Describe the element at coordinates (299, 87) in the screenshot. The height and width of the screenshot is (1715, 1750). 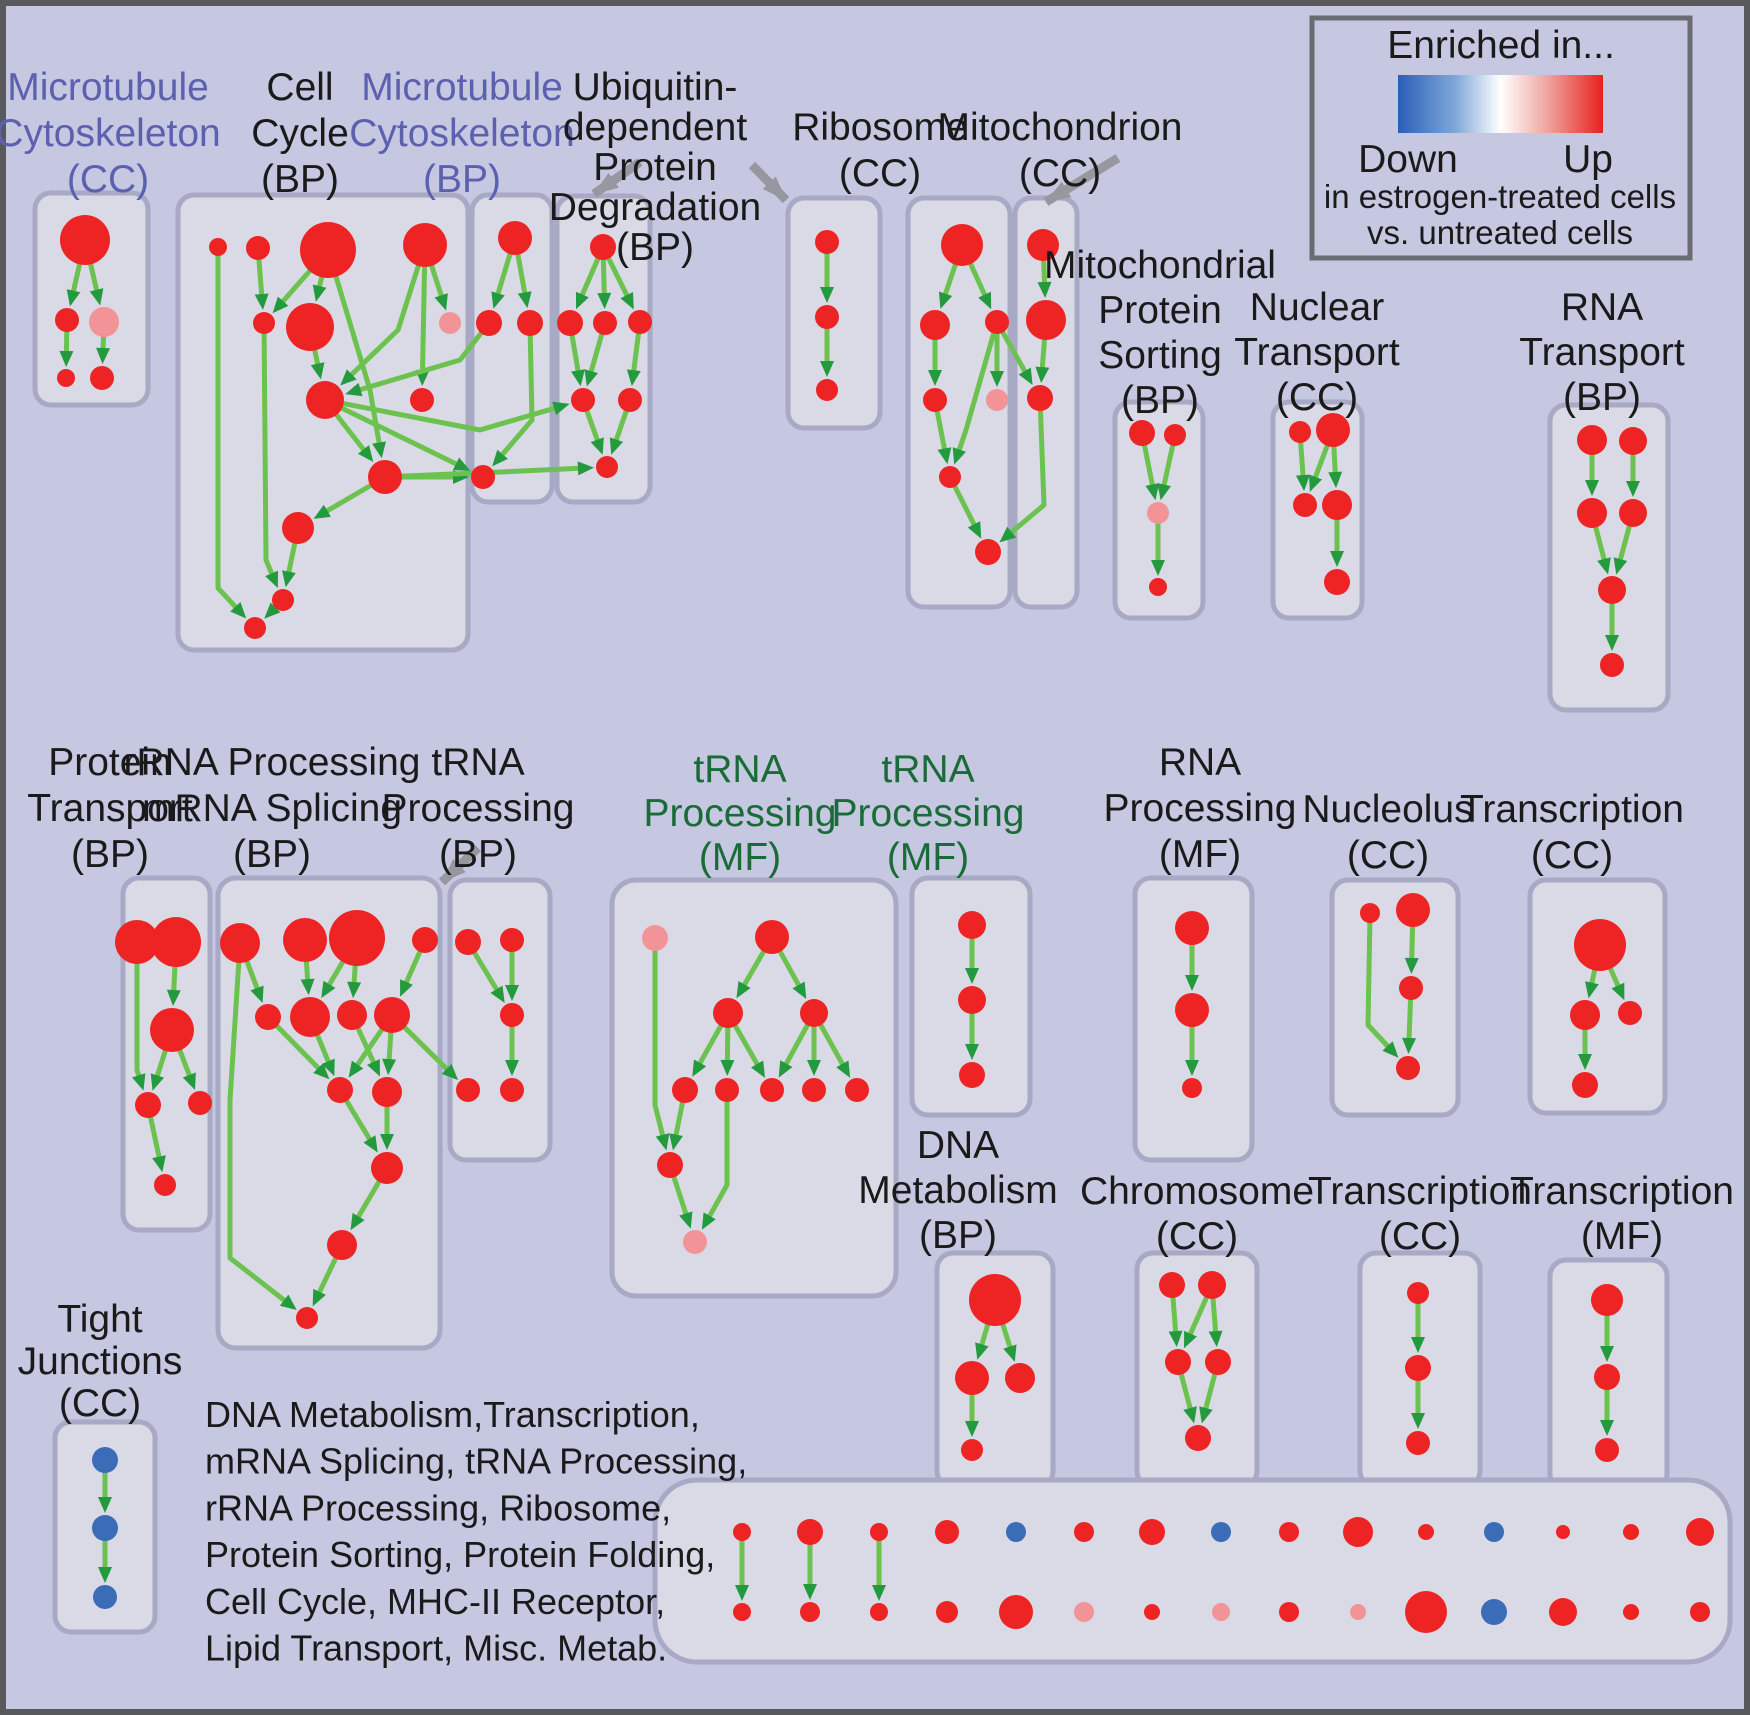
I see `cell-cycle-label-line-1: Cell` at that location.